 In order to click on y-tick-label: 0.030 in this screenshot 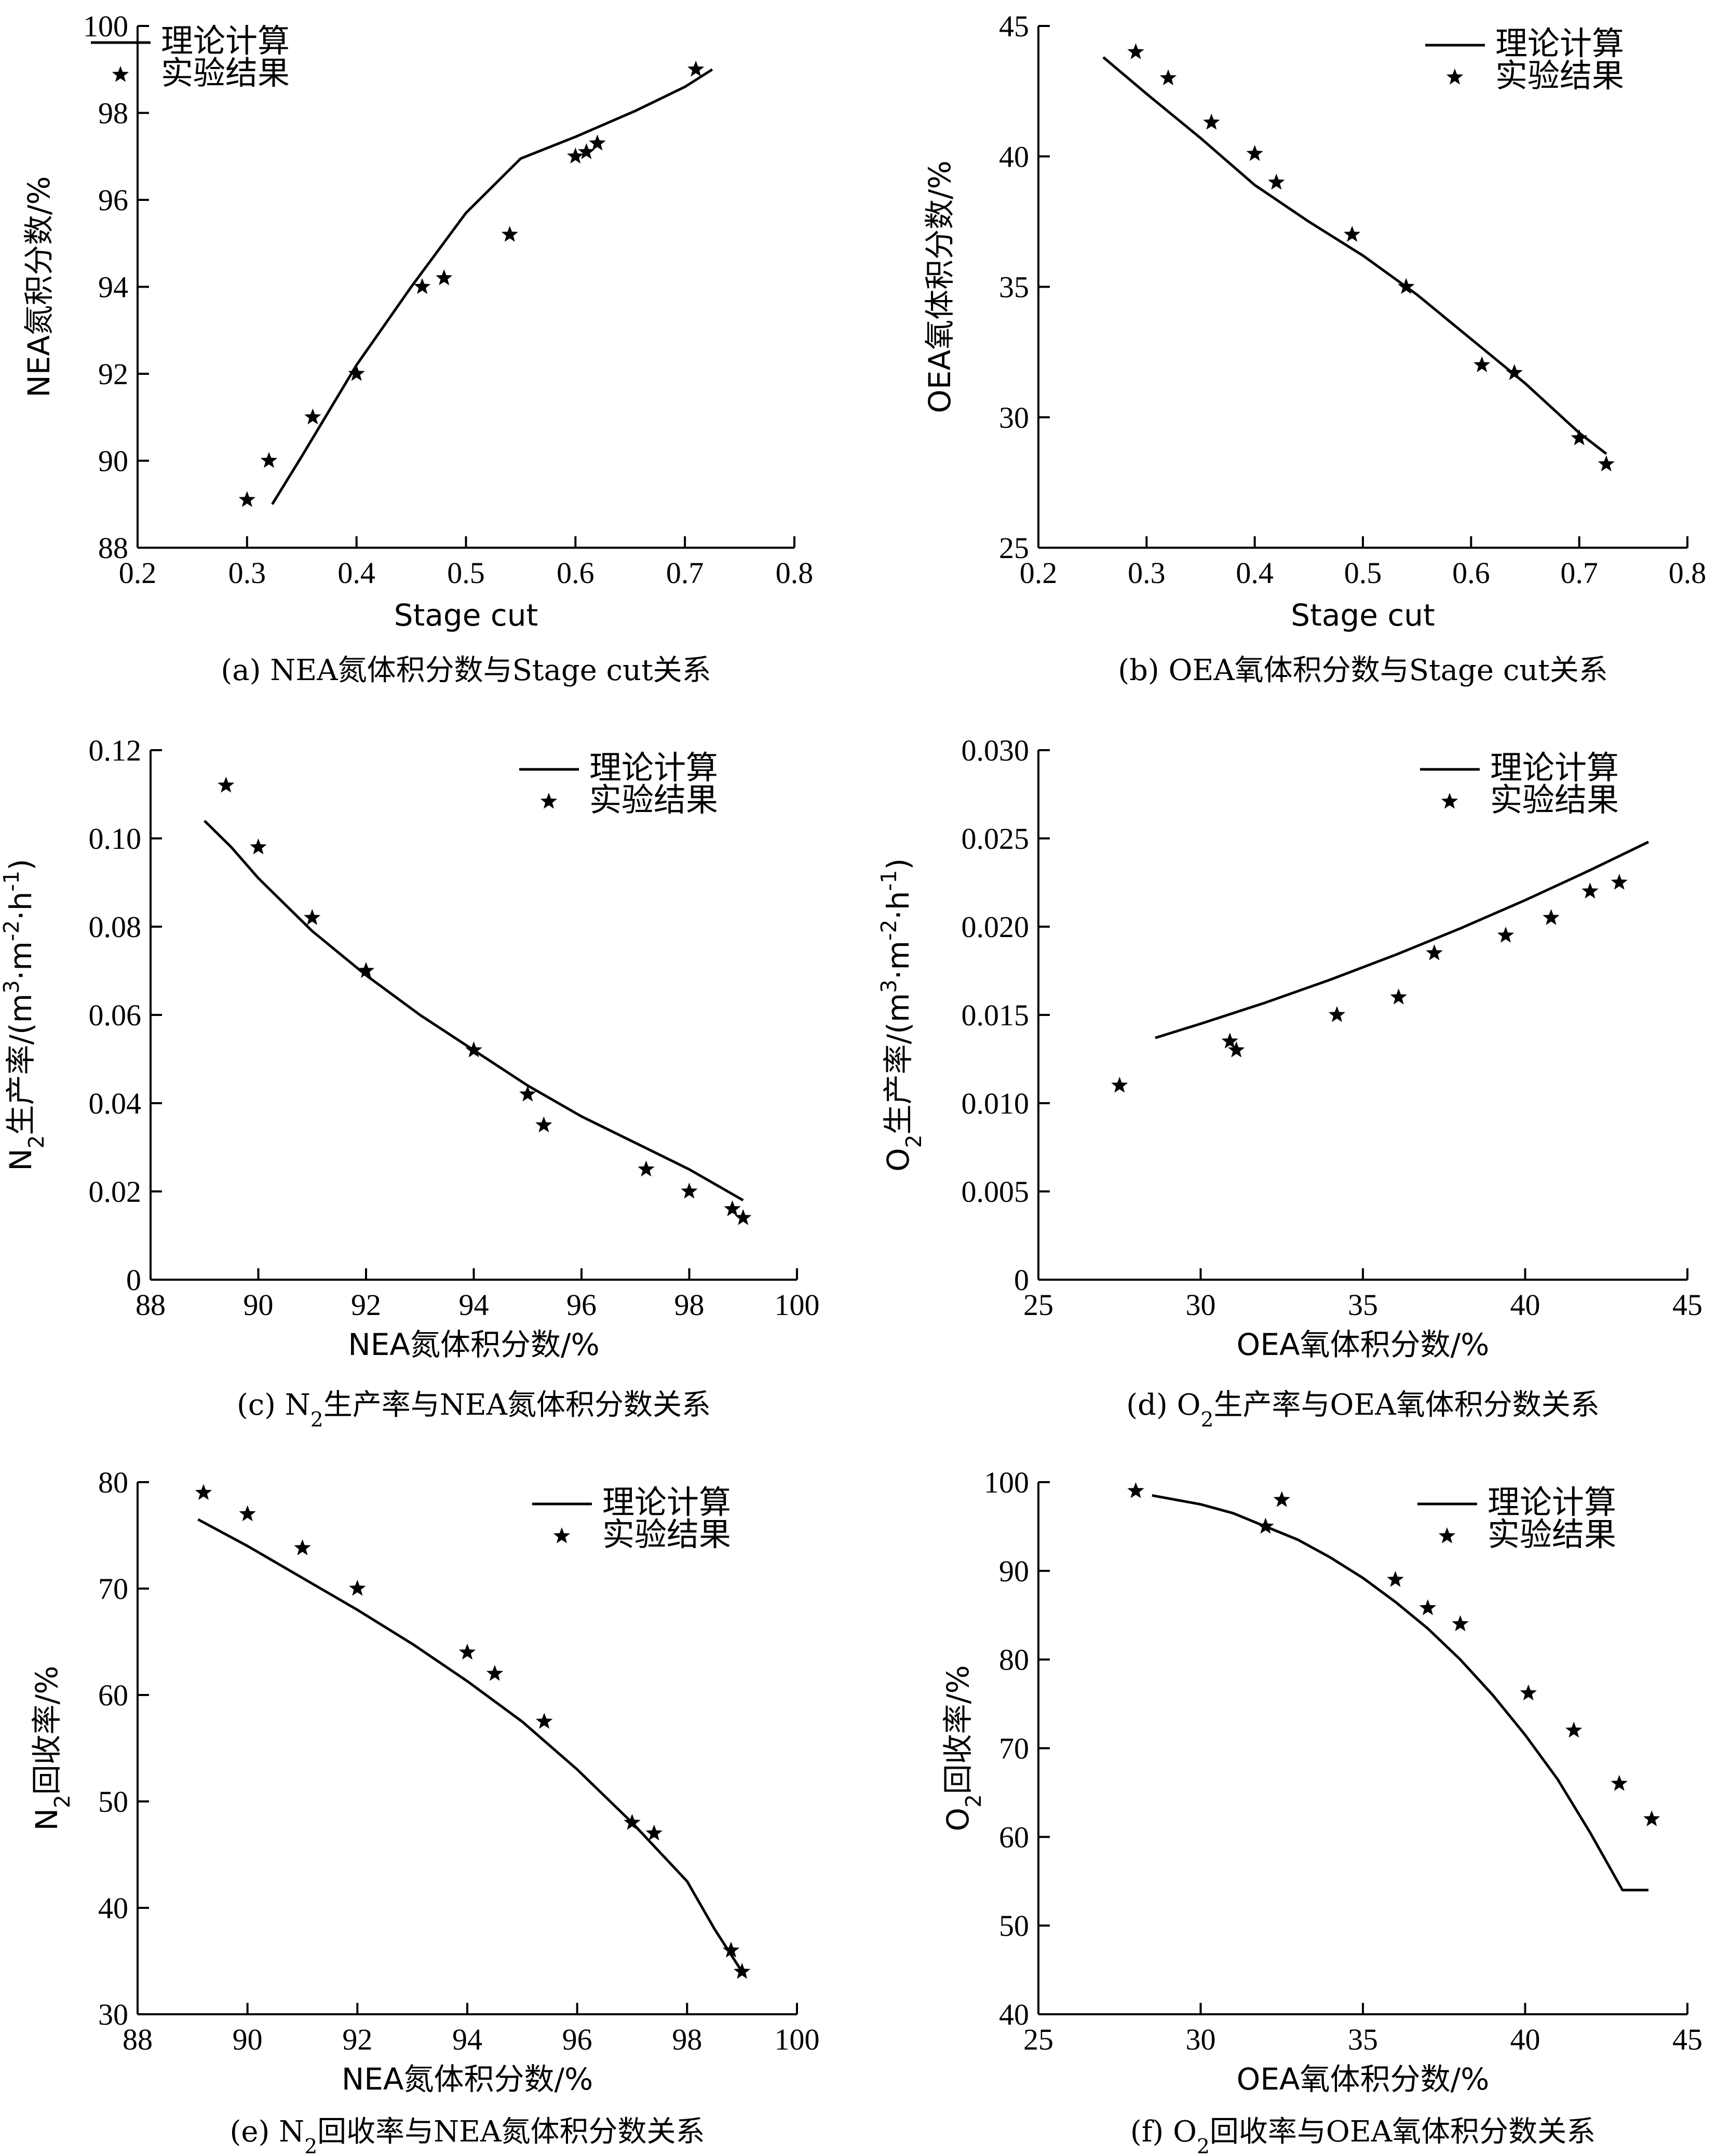, I will do `click(996, 750)`.